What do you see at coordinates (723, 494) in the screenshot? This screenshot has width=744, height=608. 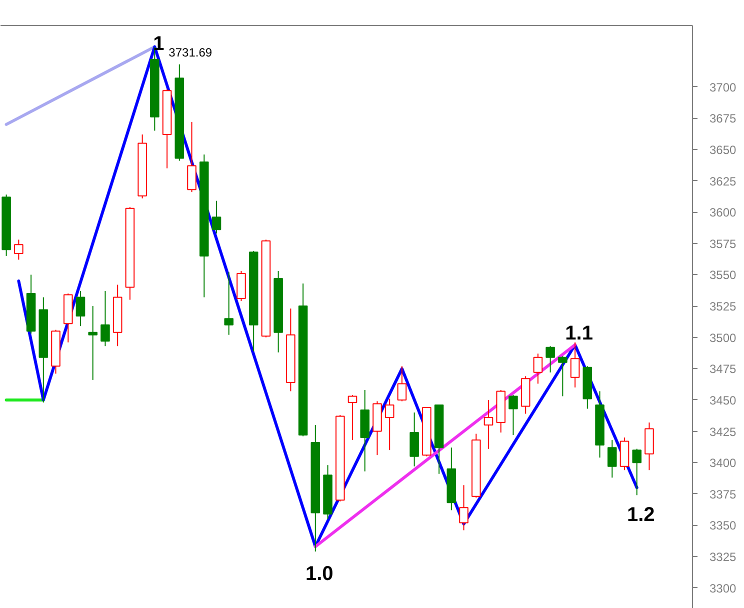 I see `y-tick-label: 3375` at bounding box center [723, 494].